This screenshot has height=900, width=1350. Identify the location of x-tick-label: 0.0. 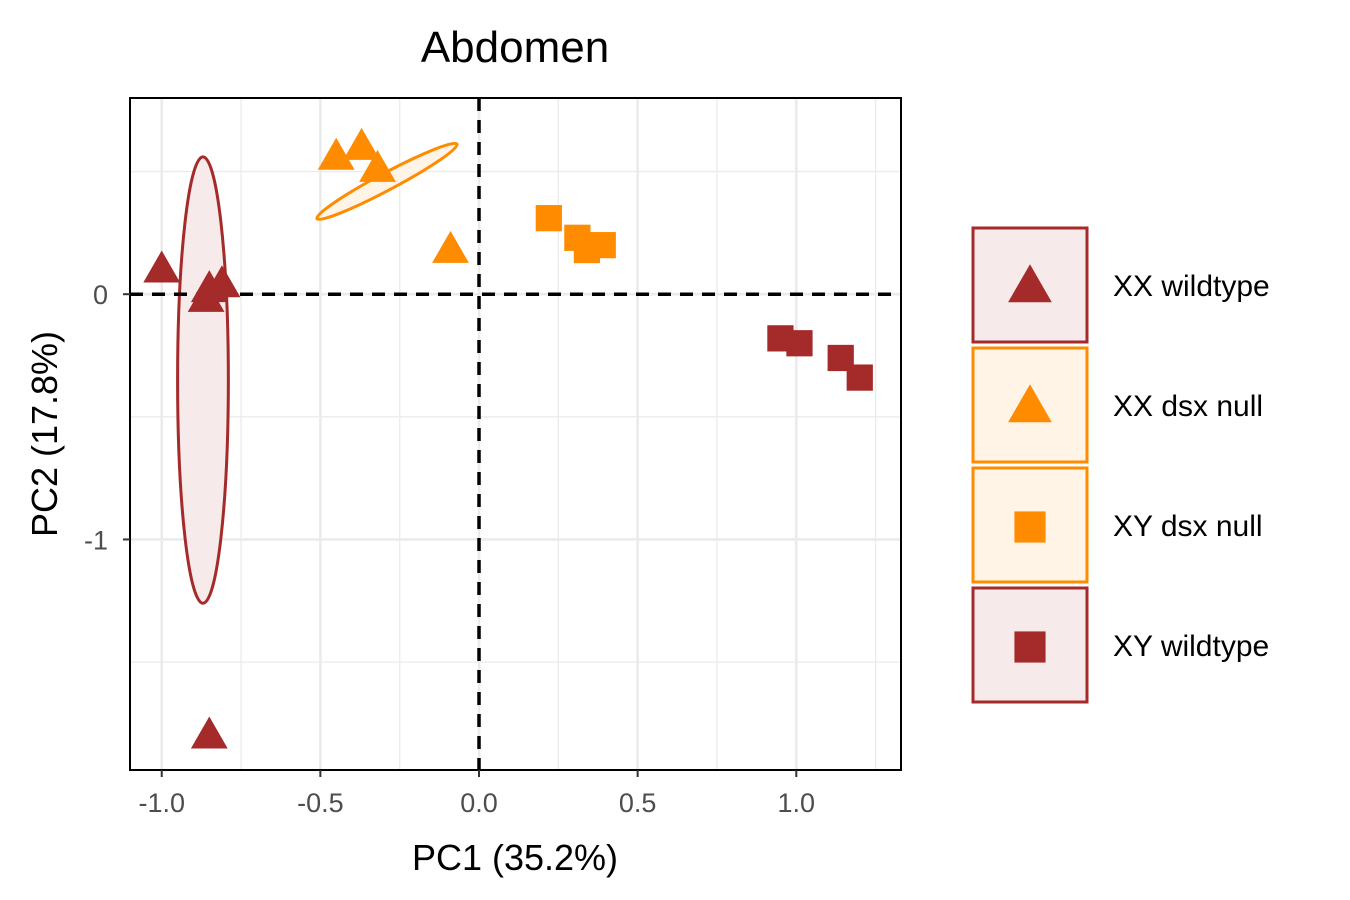
(479, 803).